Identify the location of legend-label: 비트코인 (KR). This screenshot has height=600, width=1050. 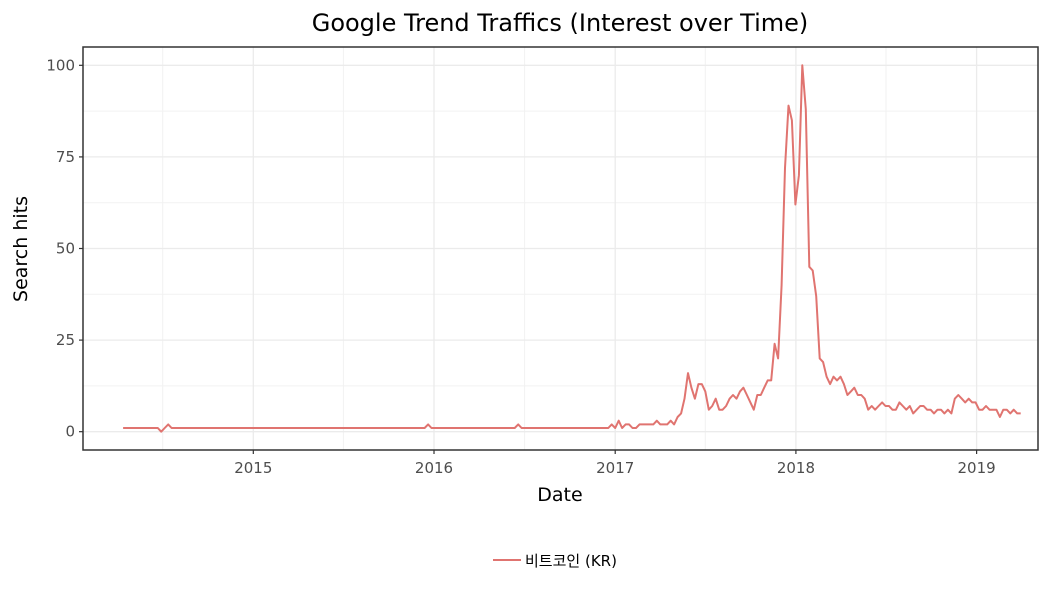
(571, 561).